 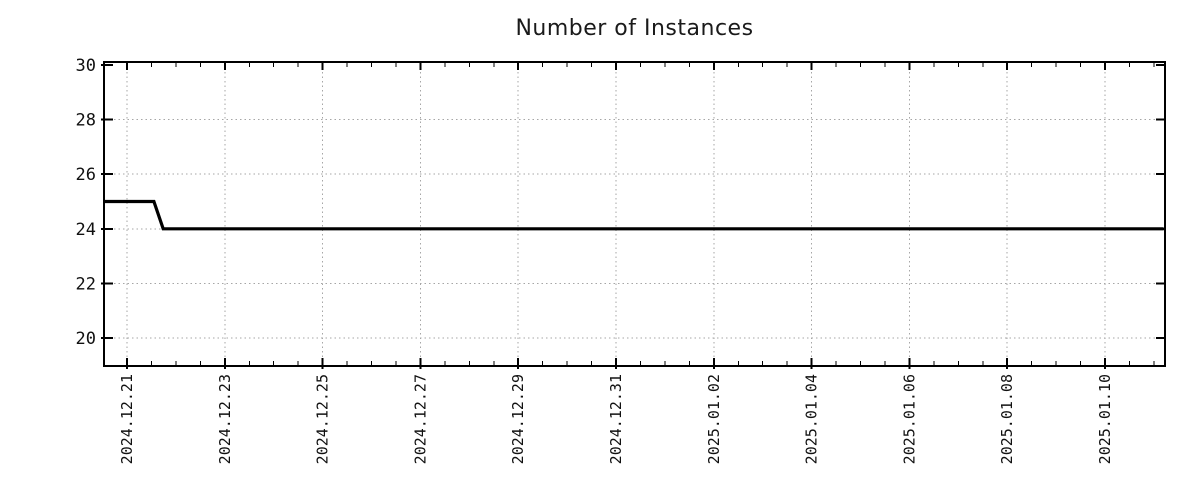 I want to click on x-tick-label: 2025.01.08, so click(x=1007, y=419).